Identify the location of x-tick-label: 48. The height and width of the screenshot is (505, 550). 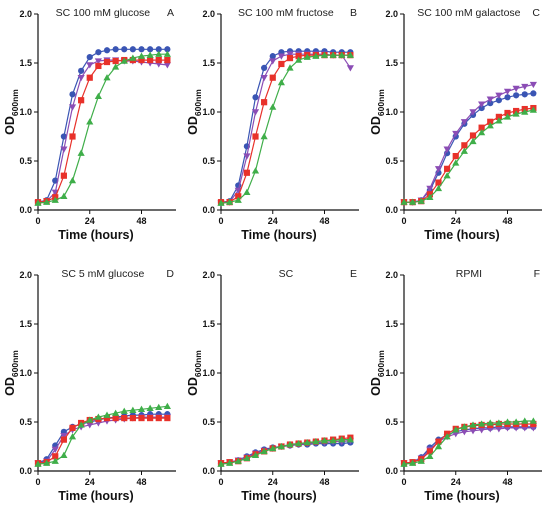
(324, 221).